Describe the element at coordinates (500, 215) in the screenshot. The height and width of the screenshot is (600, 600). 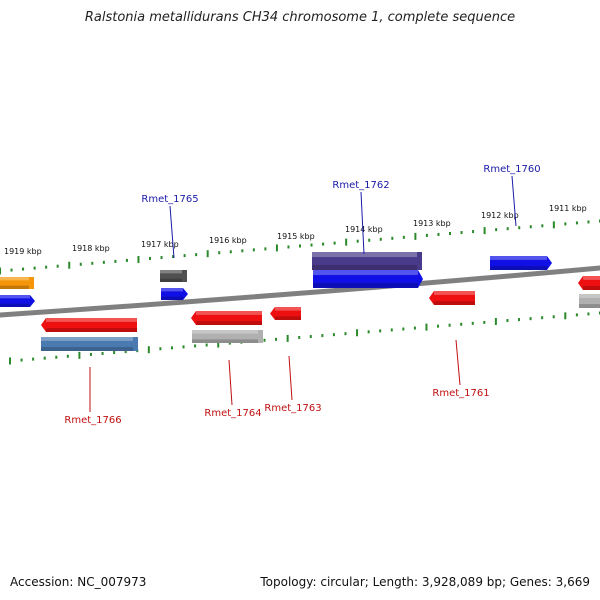
I see `kbp-label: 1912 kbp` at that location.